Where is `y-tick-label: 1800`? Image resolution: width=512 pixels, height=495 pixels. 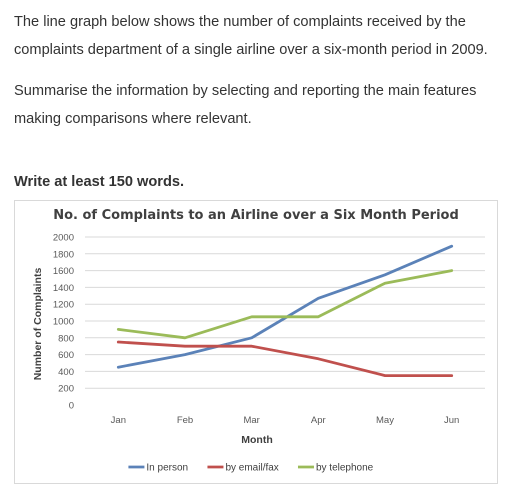
y-tick-label: 1800 is located at coordinates (63, 254).